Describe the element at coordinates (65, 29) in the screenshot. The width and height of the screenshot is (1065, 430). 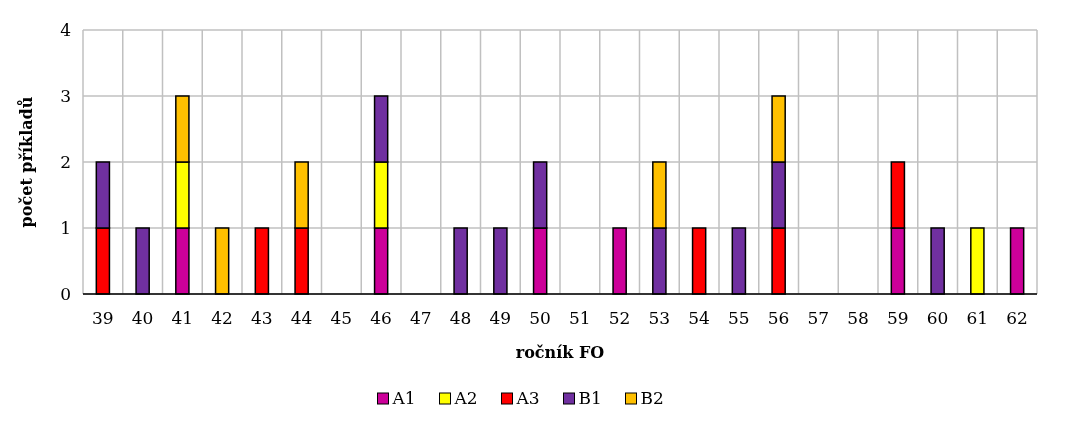
I see `y-tick-label: 4` at that location.